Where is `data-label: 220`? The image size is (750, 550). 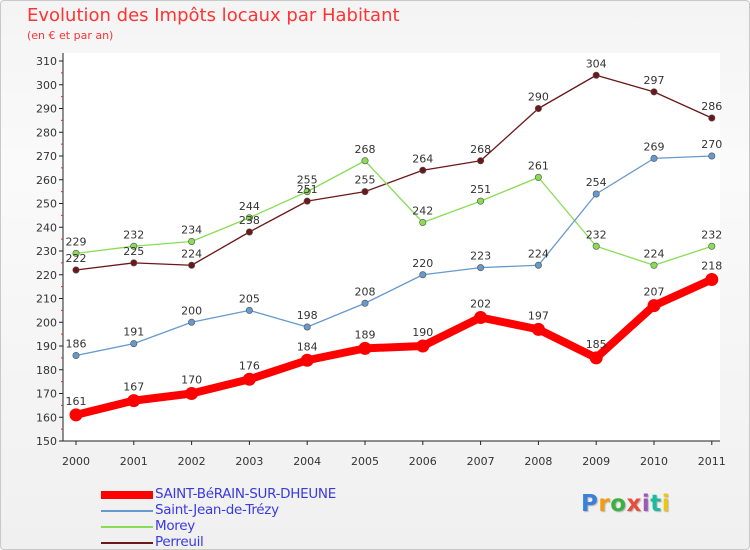
data-label: 220 is located at coordinates (422, 263).